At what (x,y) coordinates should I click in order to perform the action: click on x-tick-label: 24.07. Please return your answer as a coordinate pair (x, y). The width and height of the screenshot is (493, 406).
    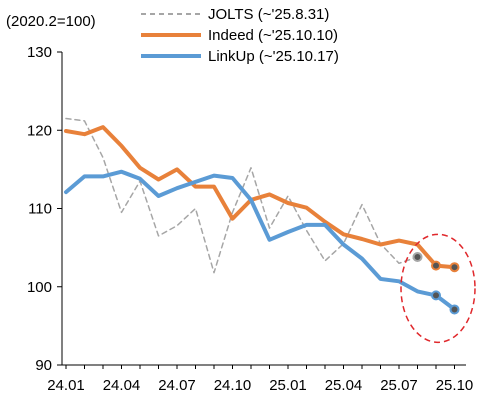
    Looking at the image, I should click on (177, 385).